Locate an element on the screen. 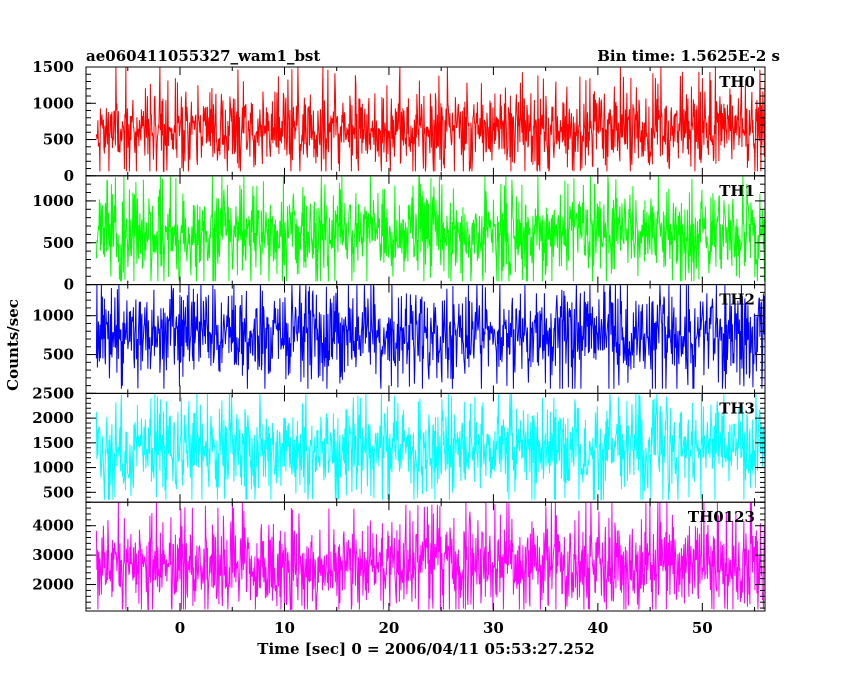 Image resolution: width=850 pixels, height=680 pixels. plot-title-right: Bin time: 1.5625E-2 s is located at coordinates (688, 56).